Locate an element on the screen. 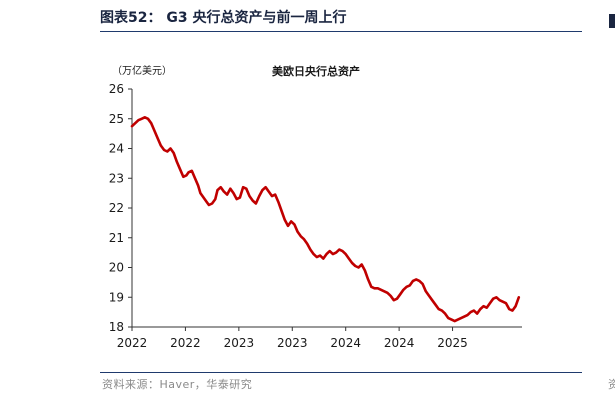 This screenshot has height=403, width=615. y-axis-label: （万亿美元） is located at coordinates (142, 70).